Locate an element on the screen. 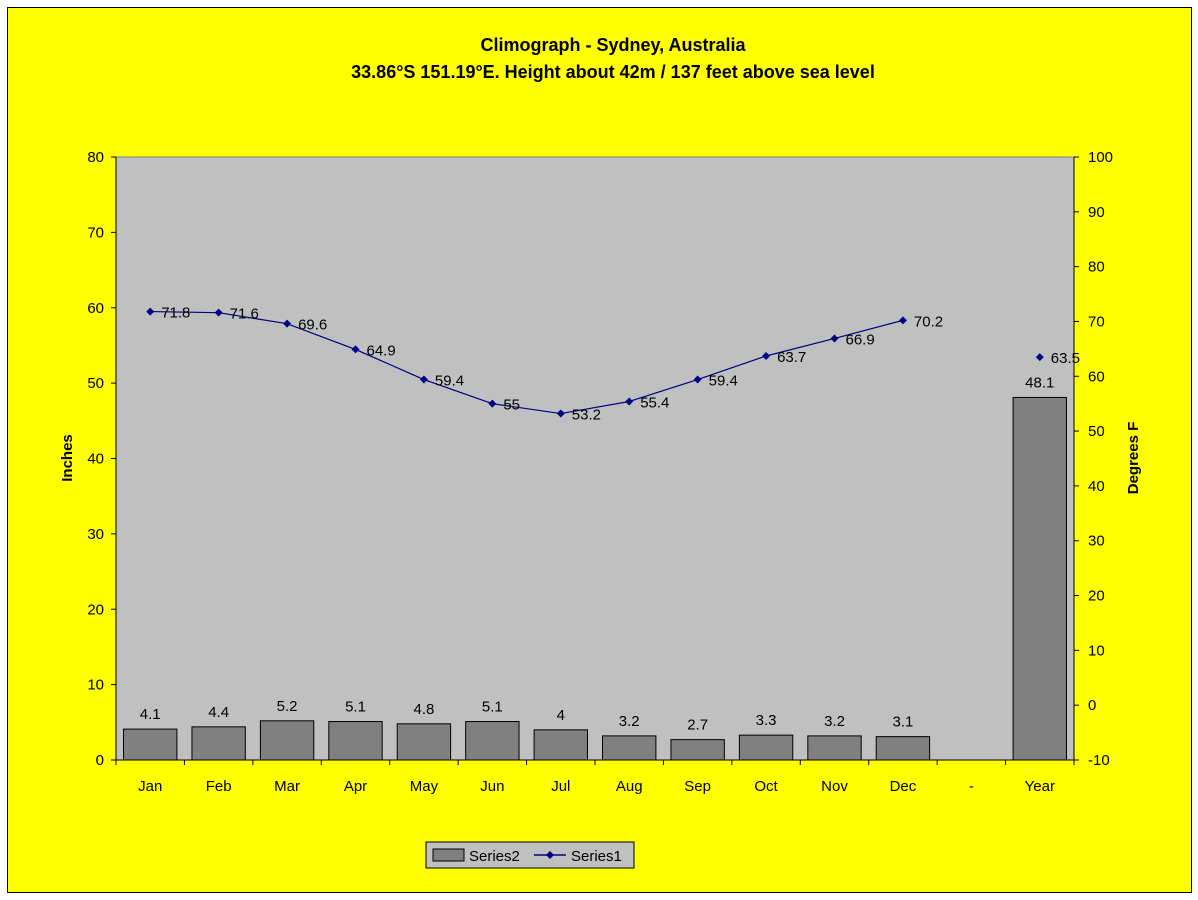 The image size is (1198, 900). y-tick-label: 20 is located at coordinates (95, 609).